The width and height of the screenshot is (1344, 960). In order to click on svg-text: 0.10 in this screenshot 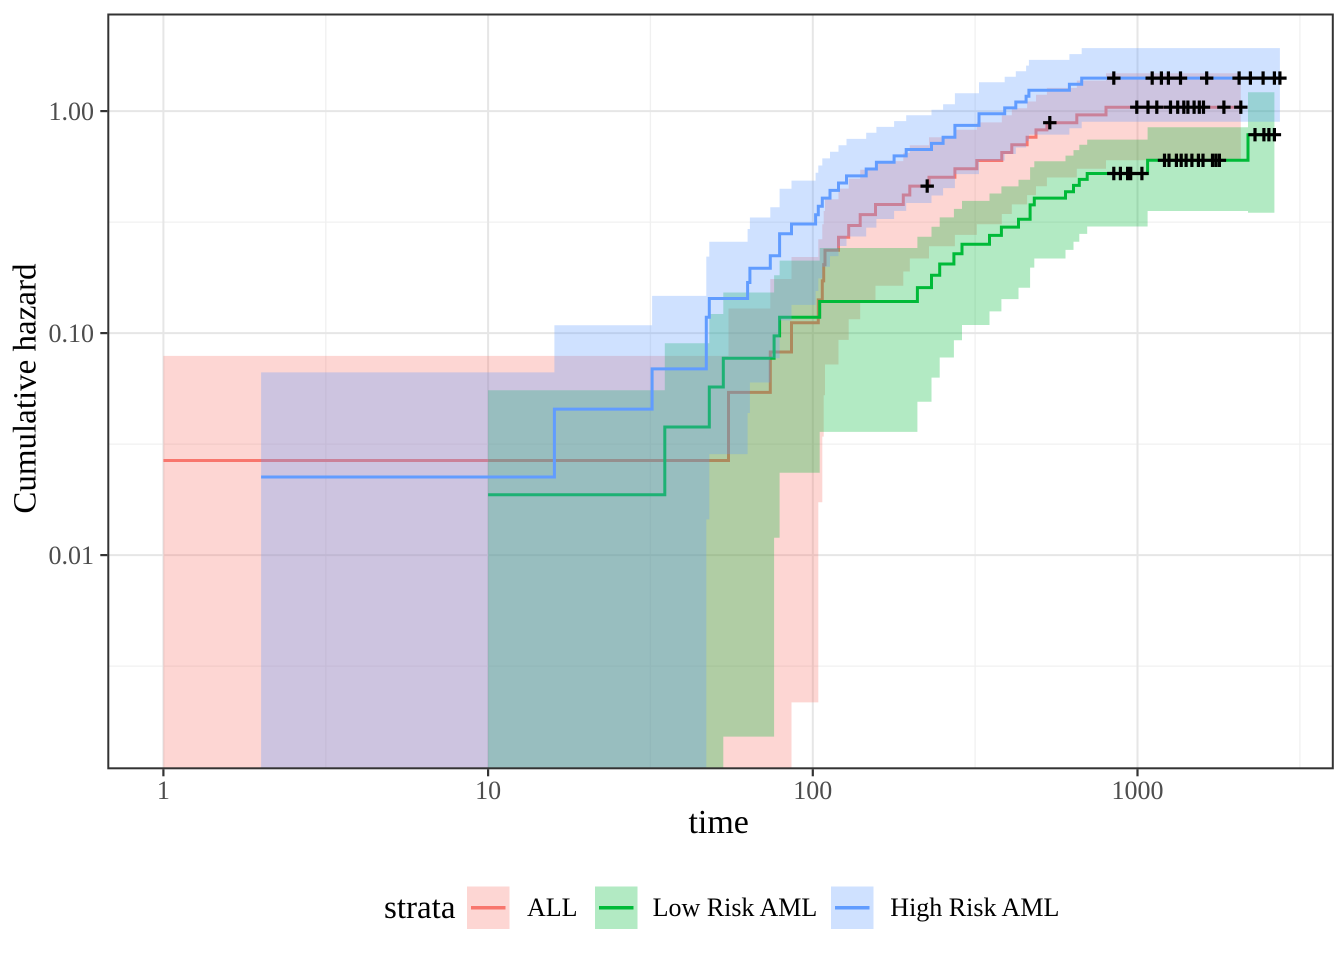, I will do `click(72, 333)`.